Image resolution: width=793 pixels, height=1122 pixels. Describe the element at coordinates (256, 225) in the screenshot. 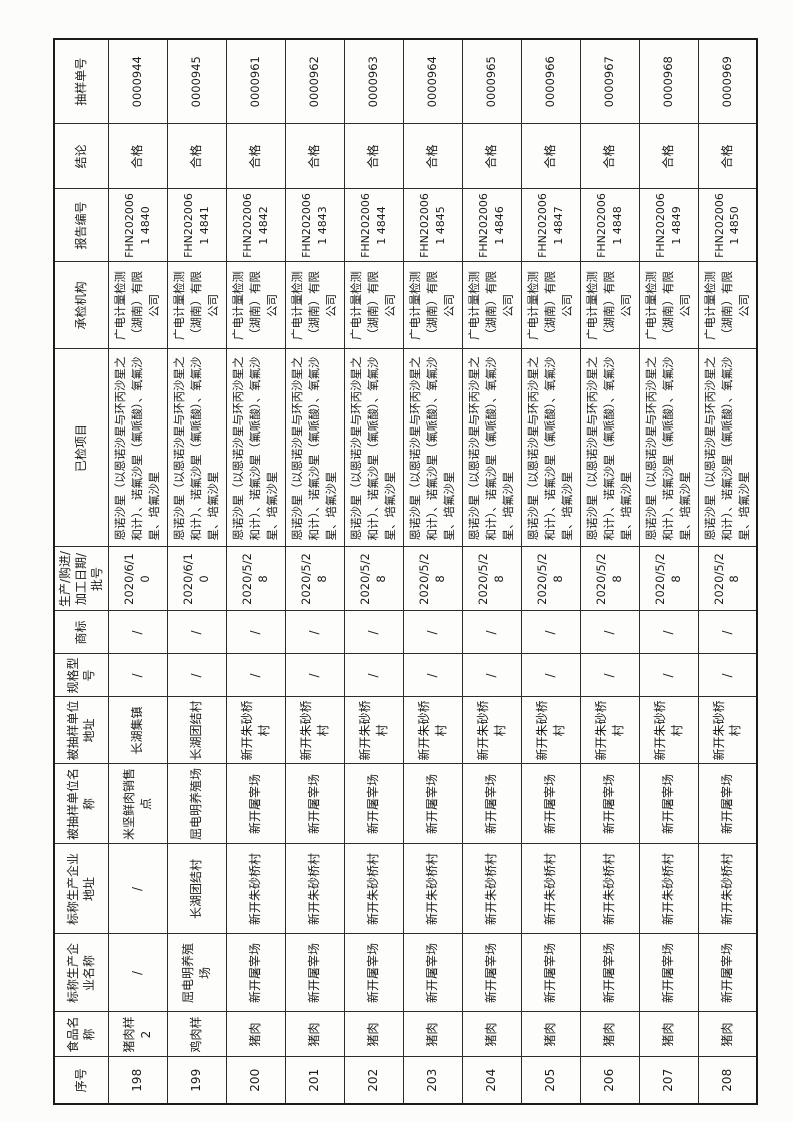

I see `cell-report_no: FHN2020061 4842` at that location.